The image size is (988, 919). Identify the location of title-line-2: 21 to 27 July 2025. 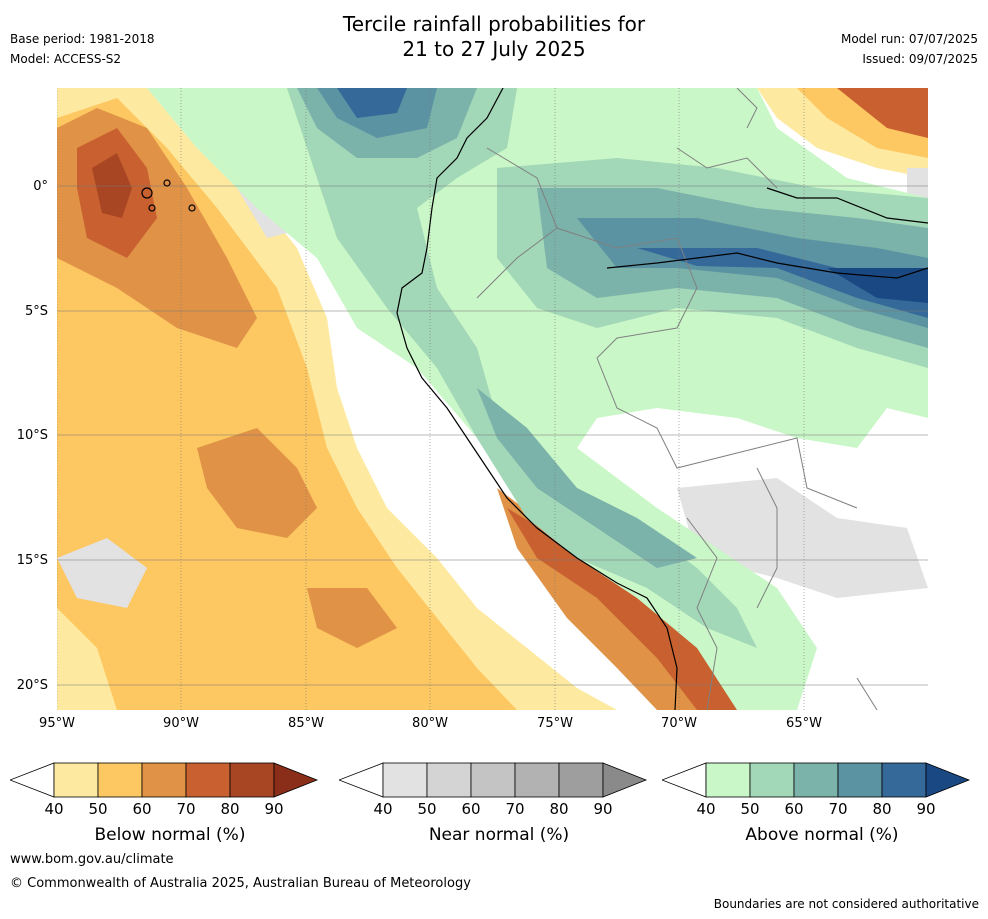
(494, 49).